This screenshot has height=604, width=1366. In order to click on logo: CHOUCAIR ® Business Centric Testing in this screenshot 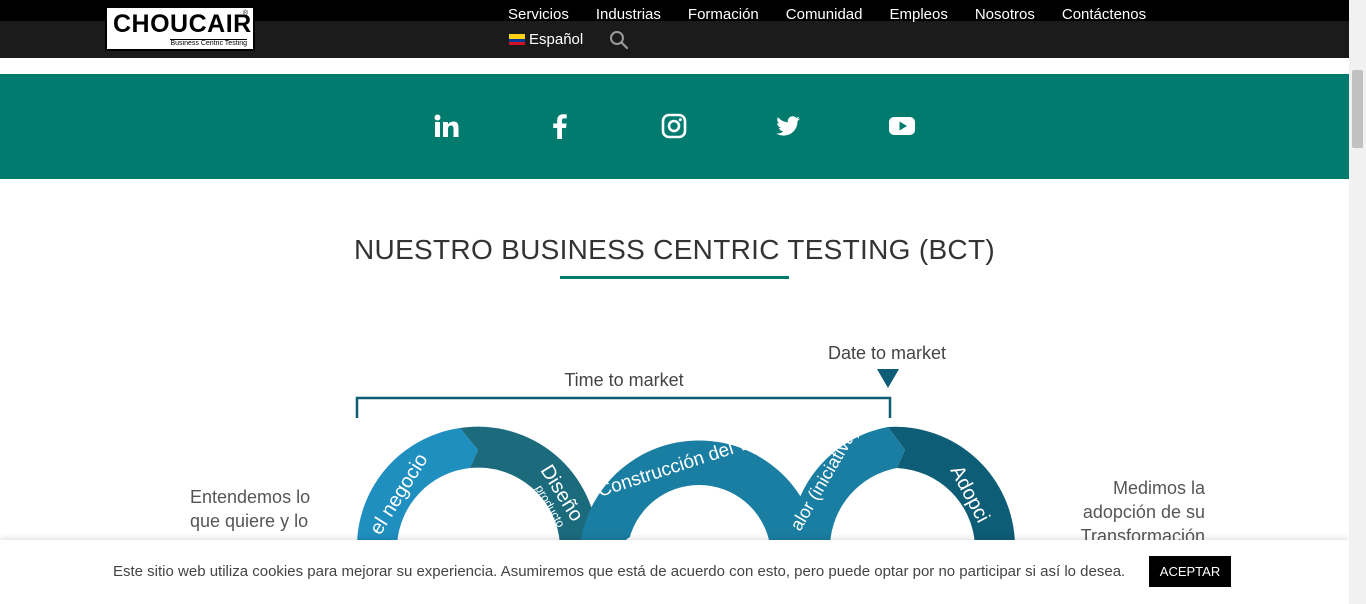, I will do `click(180, 28)`.